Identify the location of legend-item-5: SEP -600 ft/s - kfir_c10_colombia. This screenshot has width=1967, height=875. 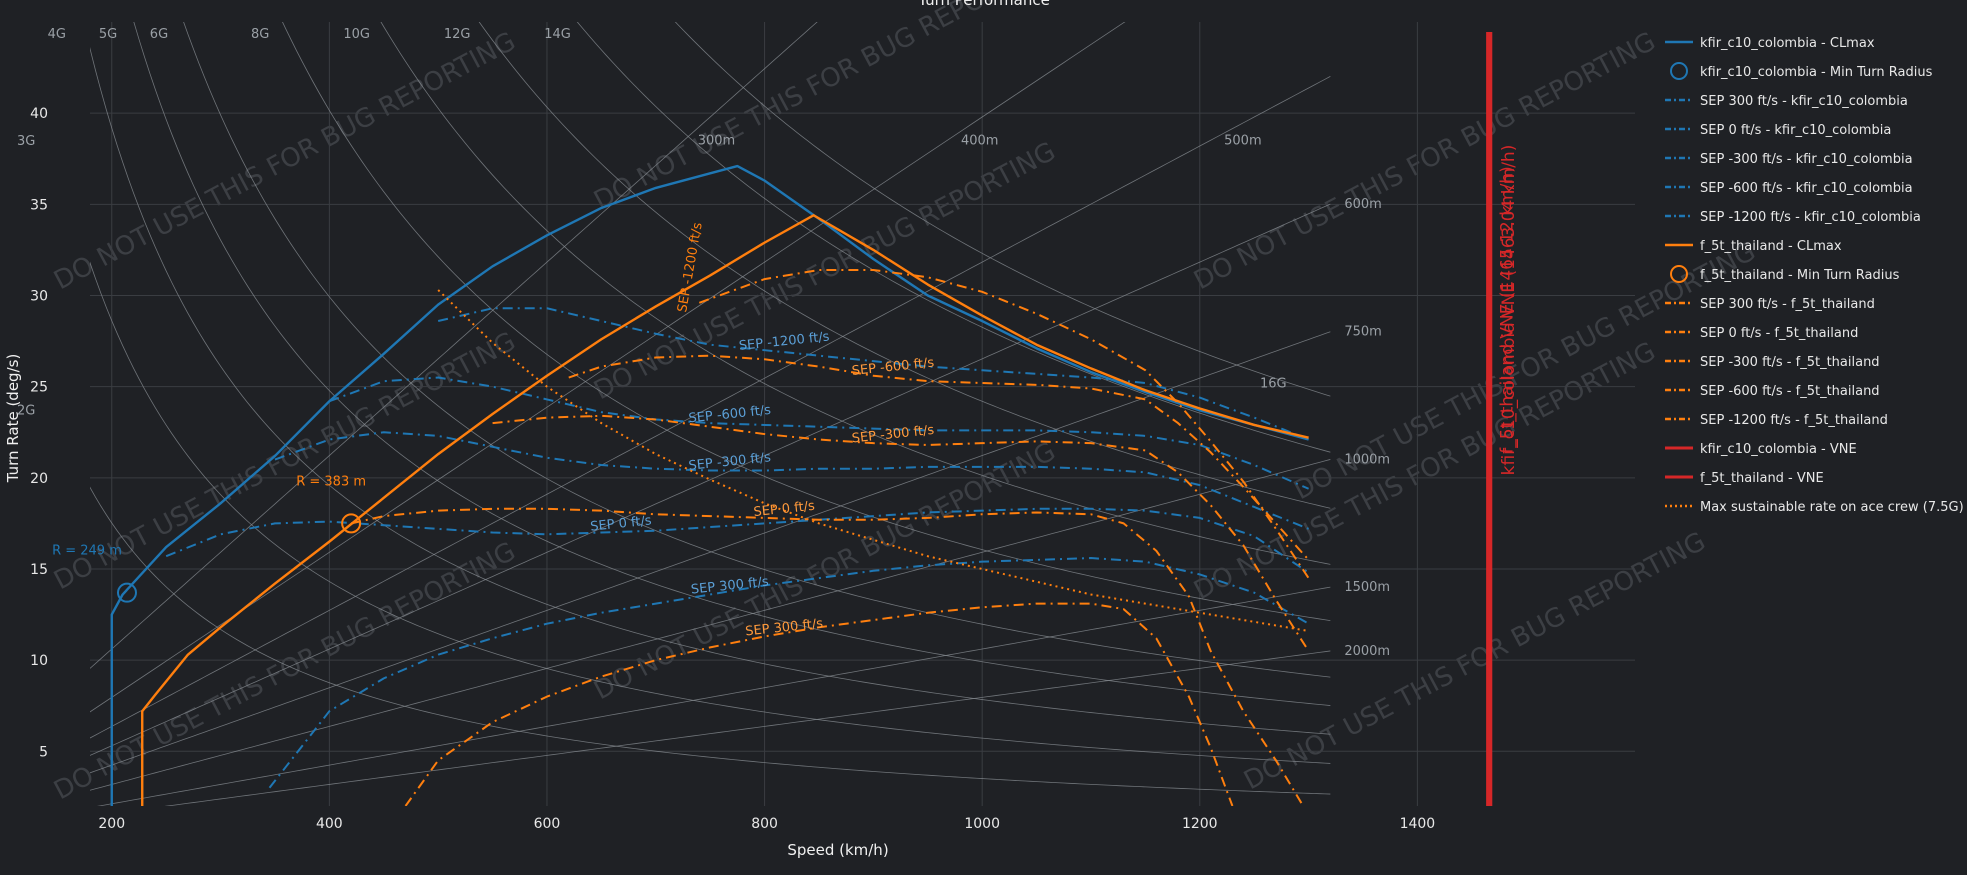
(1789, 188).